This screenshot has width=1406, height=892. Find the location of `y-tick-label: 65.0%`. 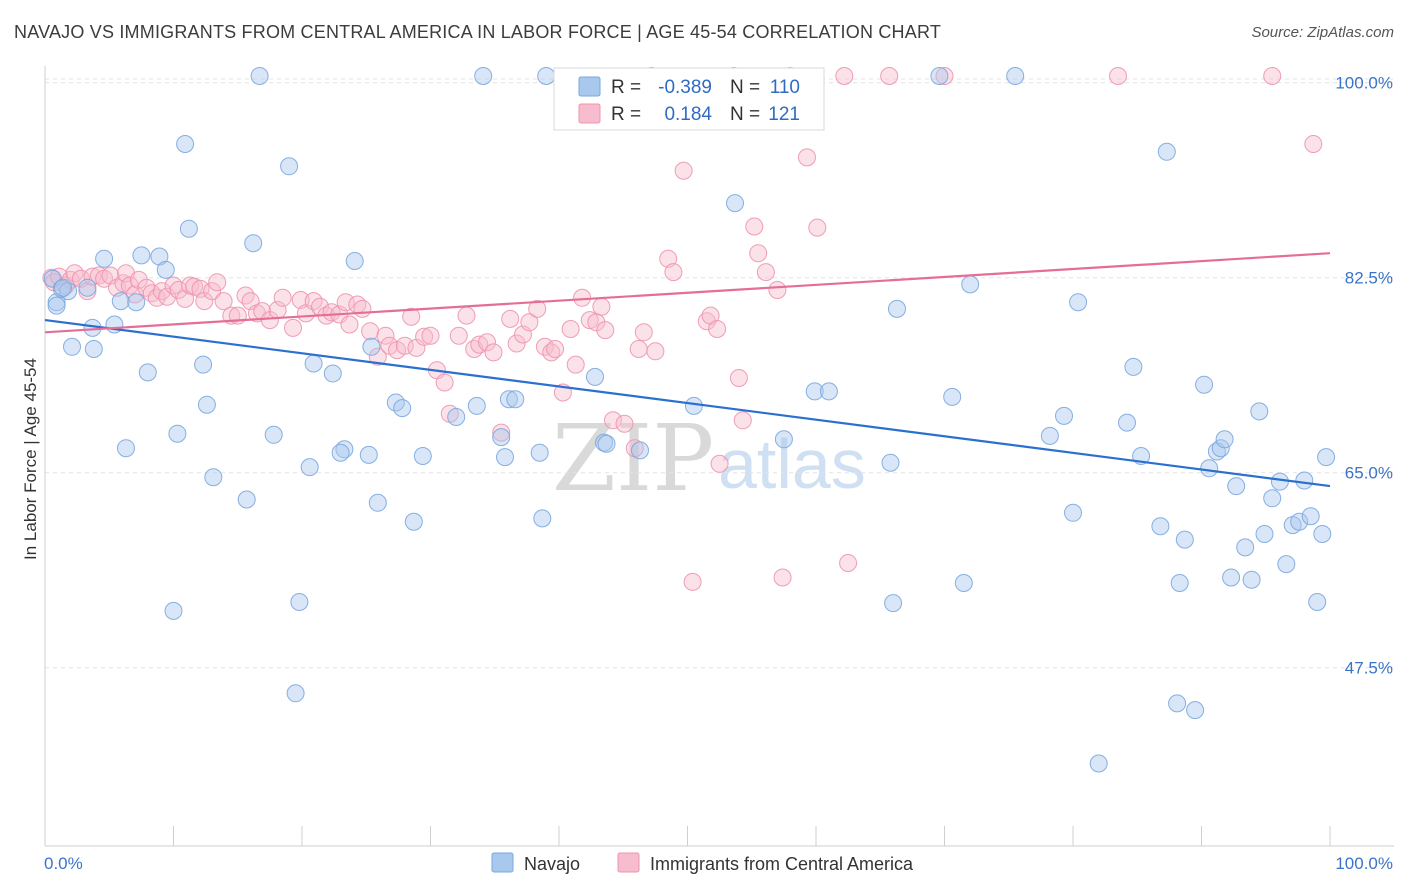

y-tick-label: 65.0% is located at coordinates (1369, 473).